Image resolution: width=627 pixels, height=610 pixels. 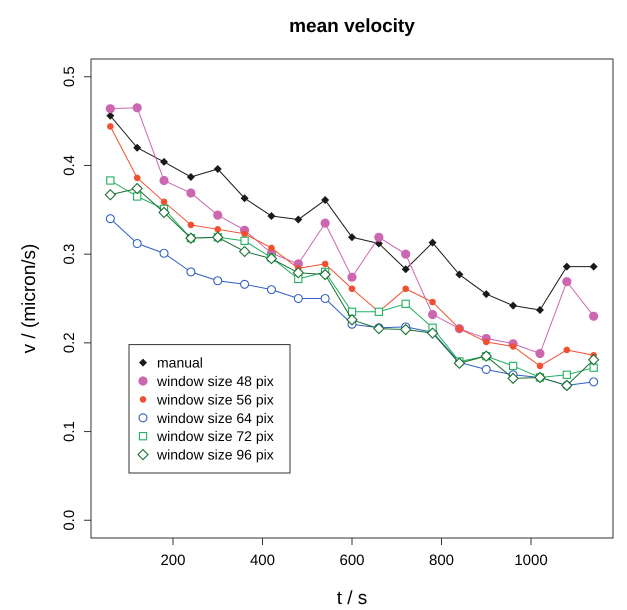 What do you see at coordinates (263, 560) in the screenshot?
I see `x-tick-label: 400` at bounding box center [263, 560].